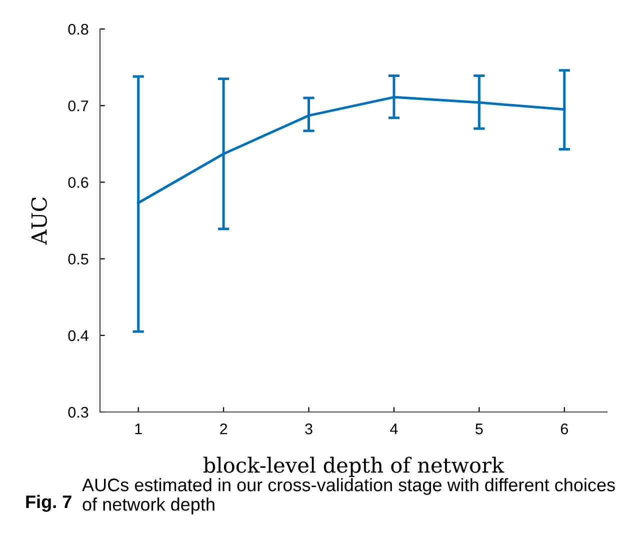  What do you see at coordinates (353, 466) in the screenshot?
I see `x-axis-title: block-level depth of network` at bounding box center [353, 466].